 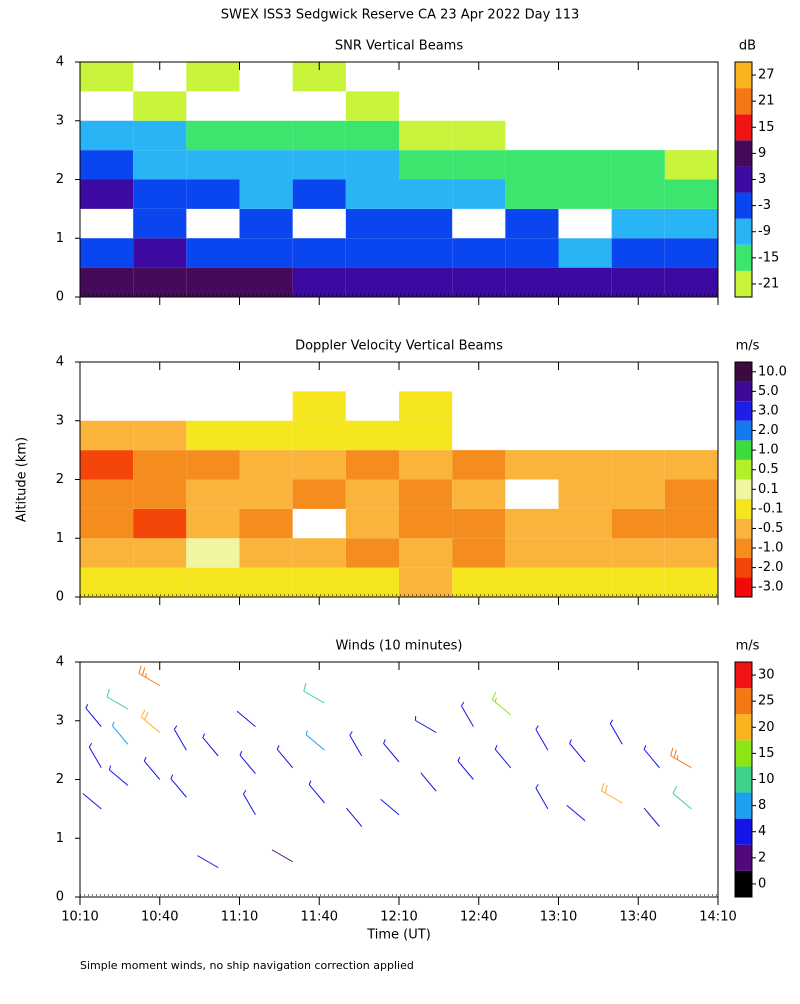 I want to click on colorbar-tick-label: 15, so click(x=766, y=127).